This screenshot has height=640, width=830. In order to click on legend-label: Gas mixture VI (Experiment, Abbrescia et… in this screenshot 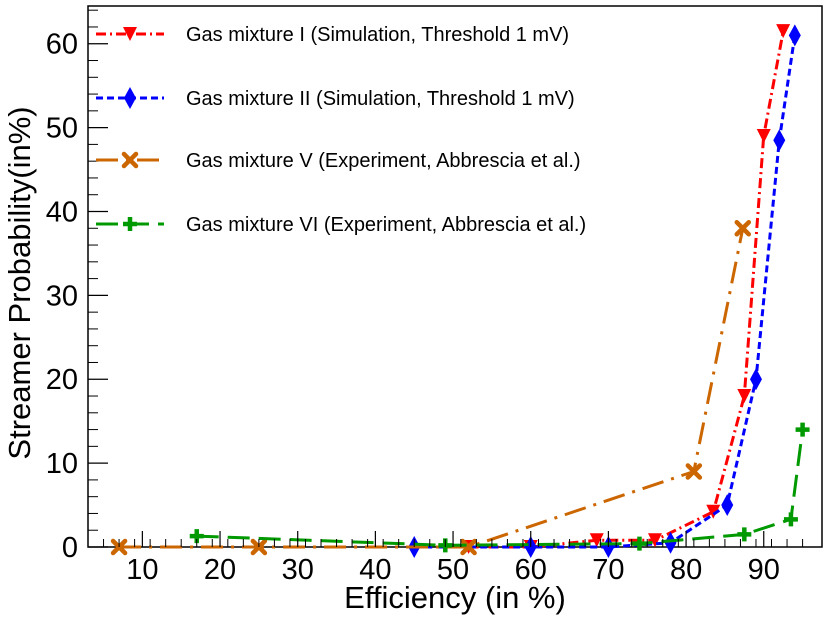, I will do `click(386, 225)`.